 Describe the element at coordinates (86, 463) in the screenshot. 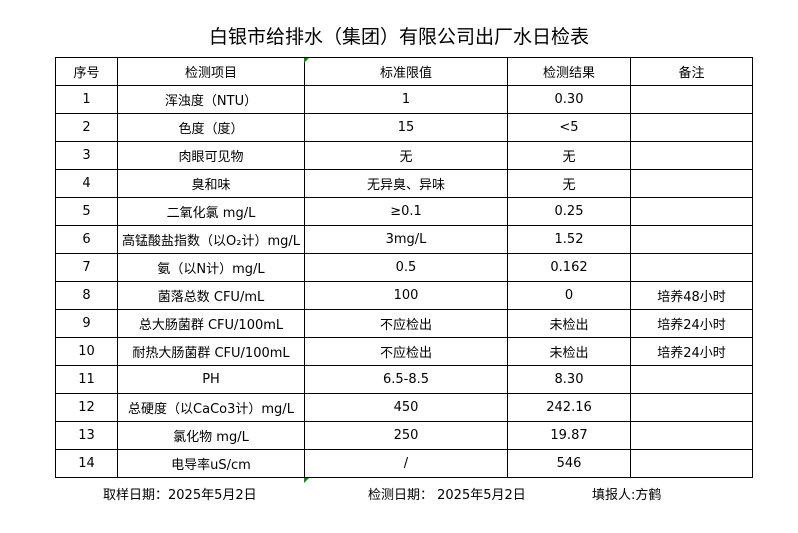

I see `table-cell: 14` at that location.